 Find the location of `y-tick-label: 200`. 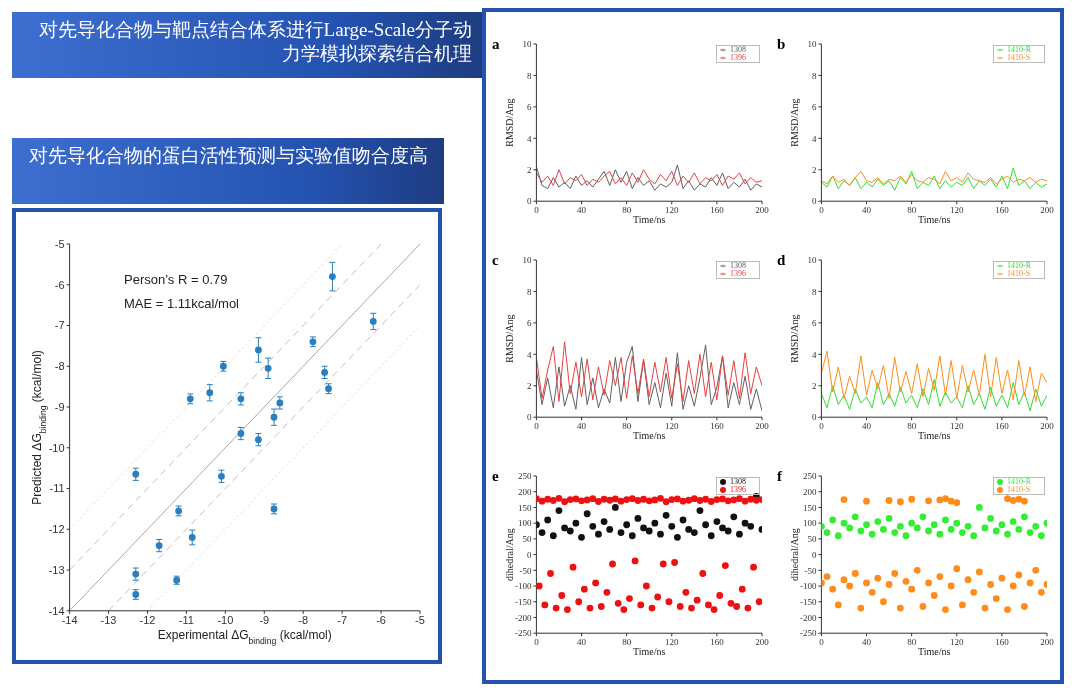

y-tick-label: 200 is located at coordinates (809, 491).